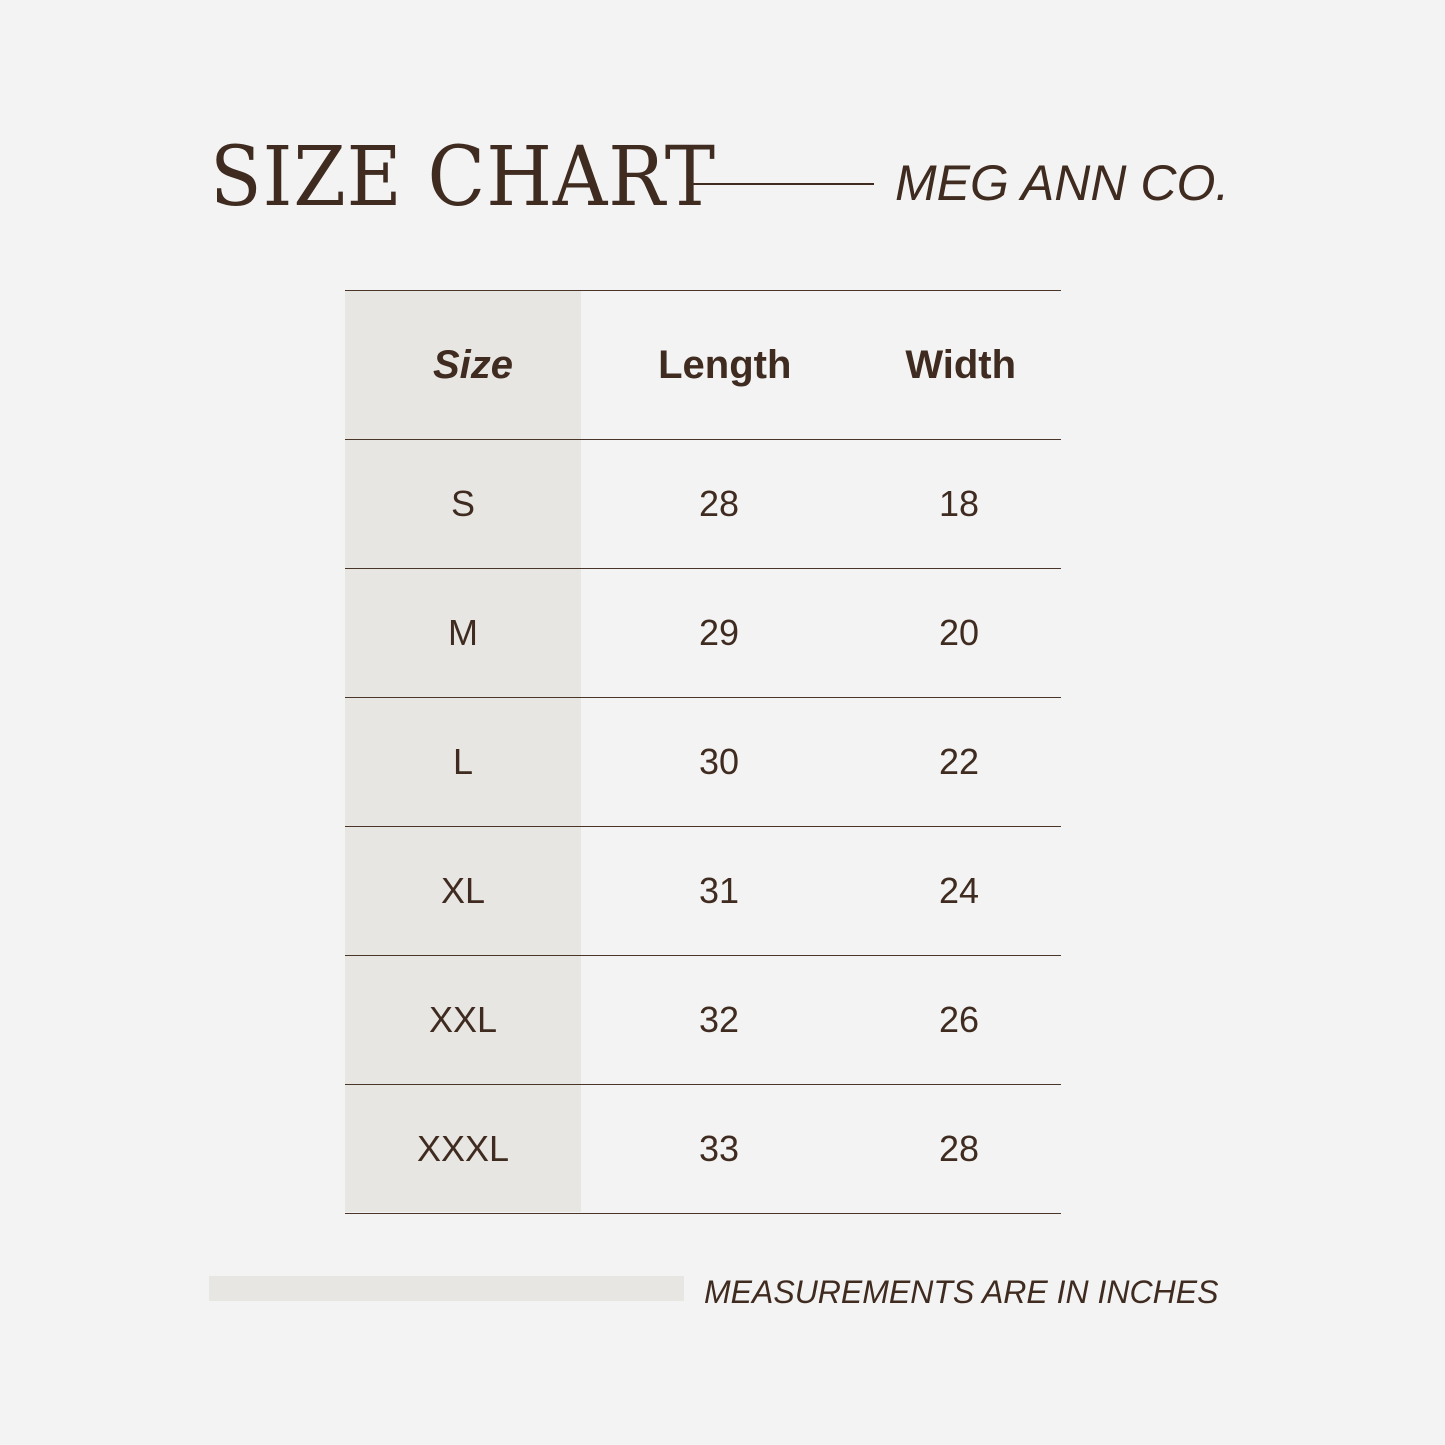 This screenshot has height=1445, width=1445. What do you see at coordinates (959, 890) in the screenshot?
I see `cell-width: 24` at bounding box center [959, 890].